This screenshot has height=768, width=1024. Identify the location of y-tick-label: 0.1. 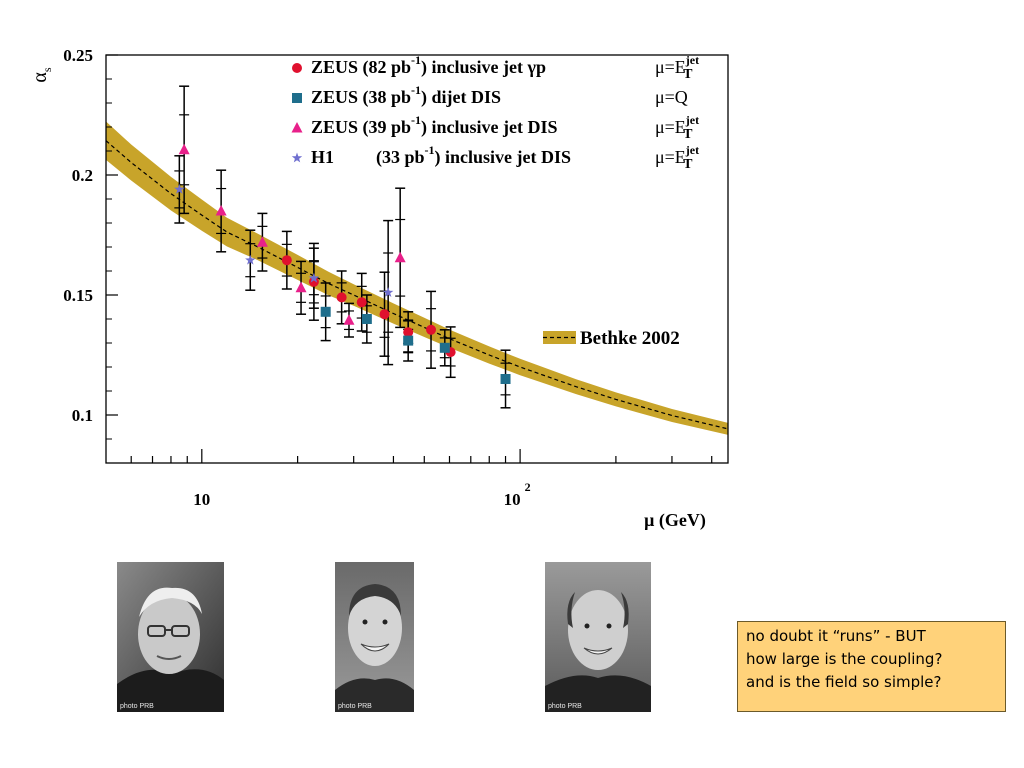
(82, 415).